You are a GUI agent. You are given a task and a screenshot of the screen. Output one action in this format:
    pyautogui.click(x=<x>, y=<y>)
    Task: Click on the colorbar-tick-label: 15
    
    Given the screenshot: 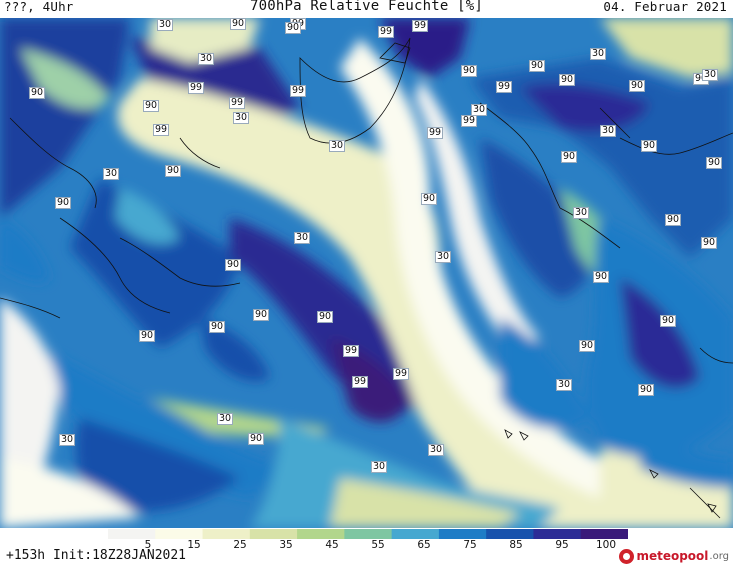 What is the action you would take?
    pyautogui.click(x=194, y=545)
    